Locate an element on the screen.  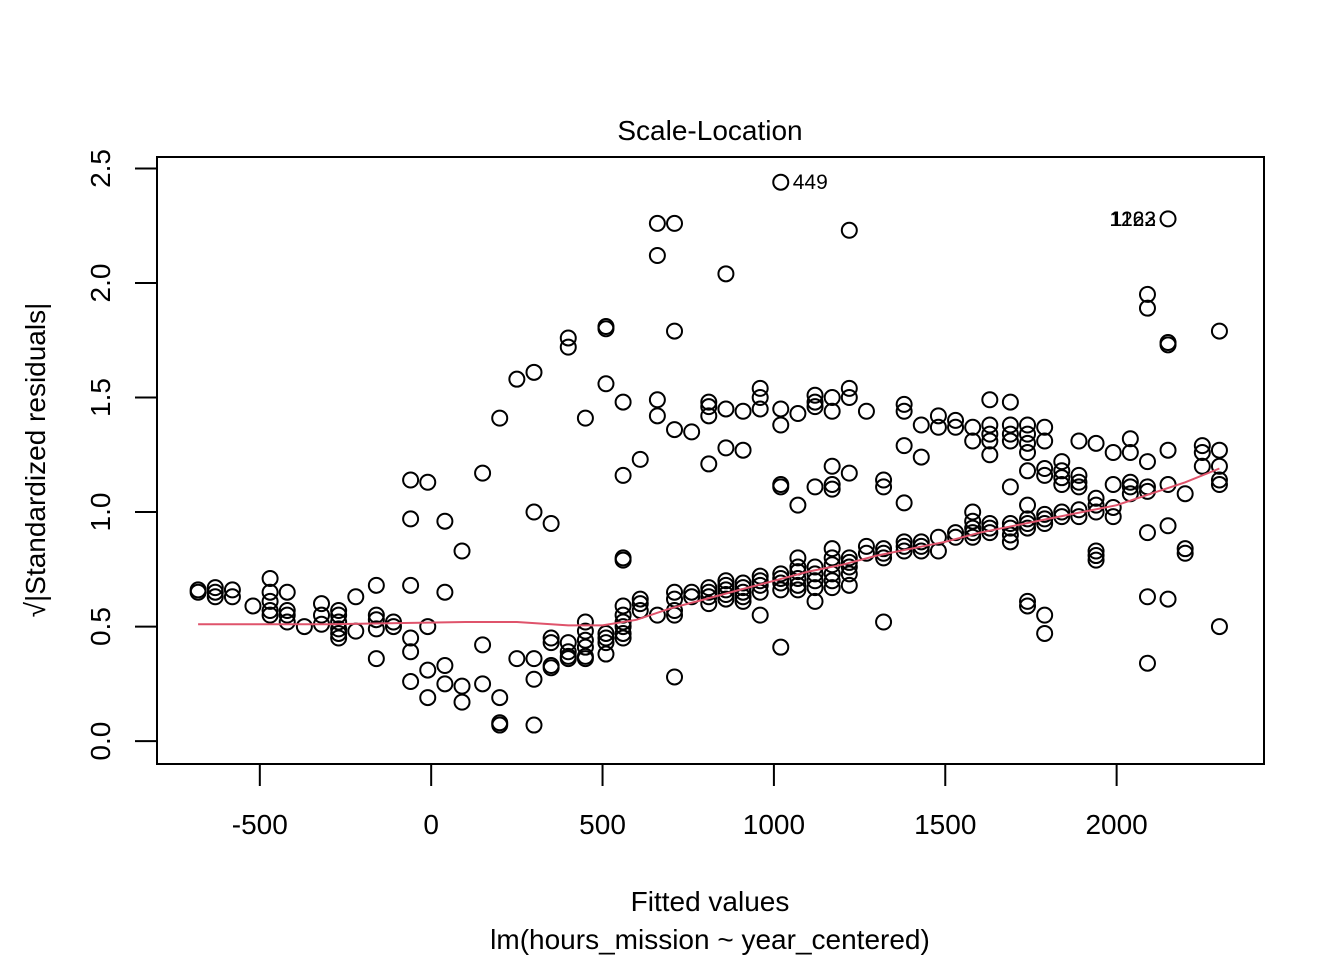
x-tick-label: 1500 is located at coordinates (945, 824).